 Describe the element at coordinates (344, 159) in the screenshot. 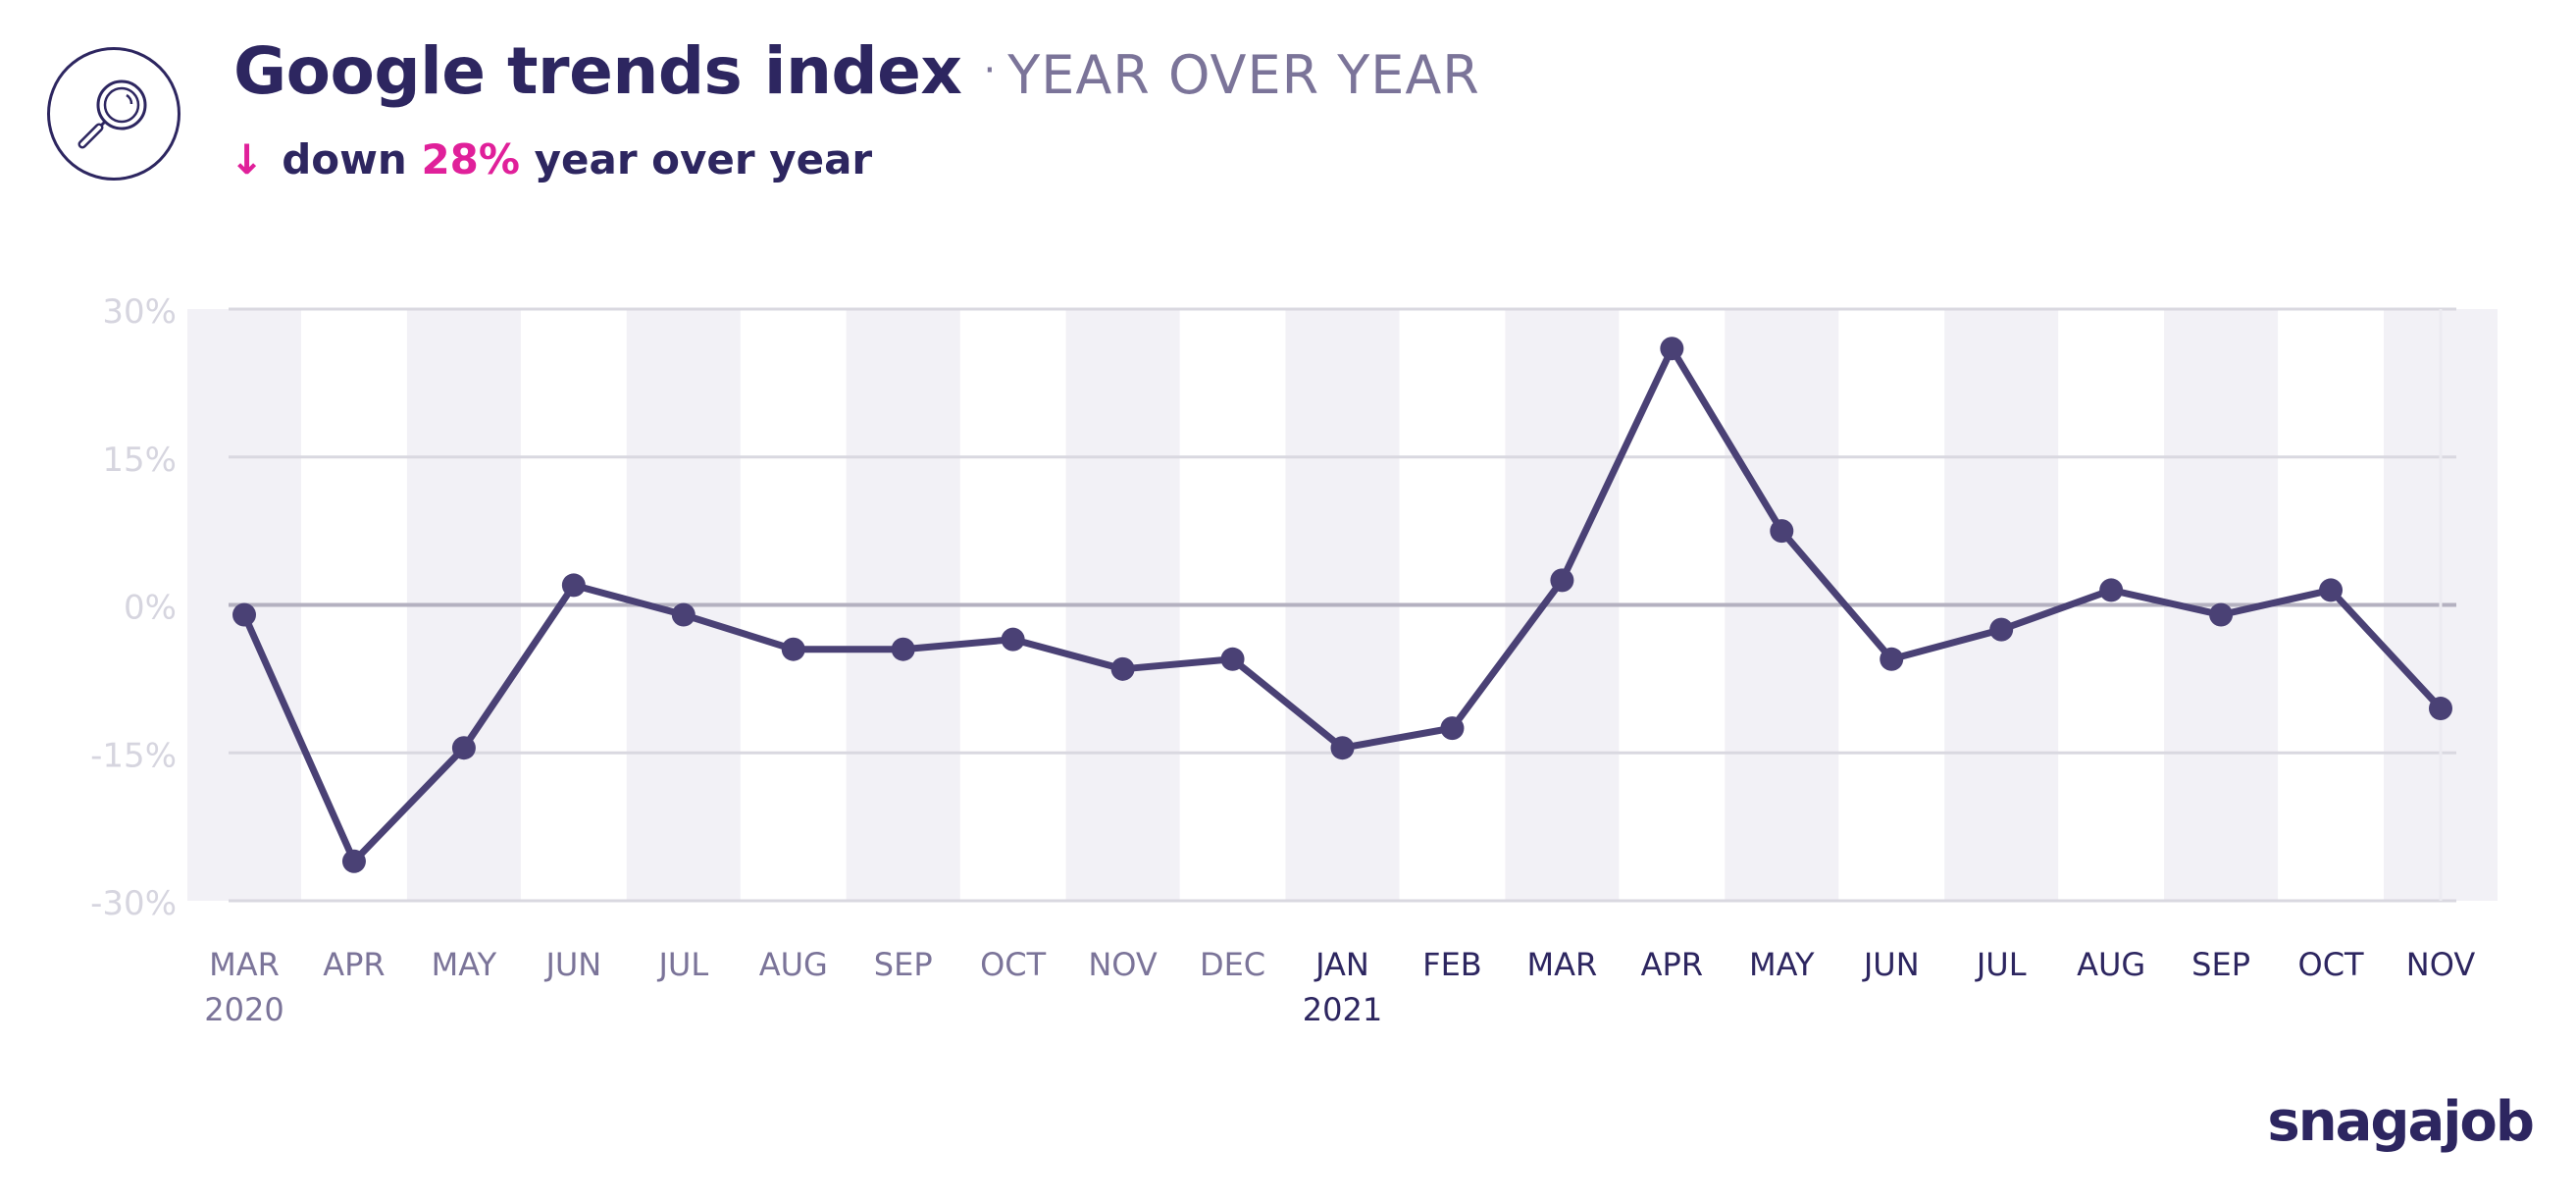

I see `summary-prefix: down` at that location.